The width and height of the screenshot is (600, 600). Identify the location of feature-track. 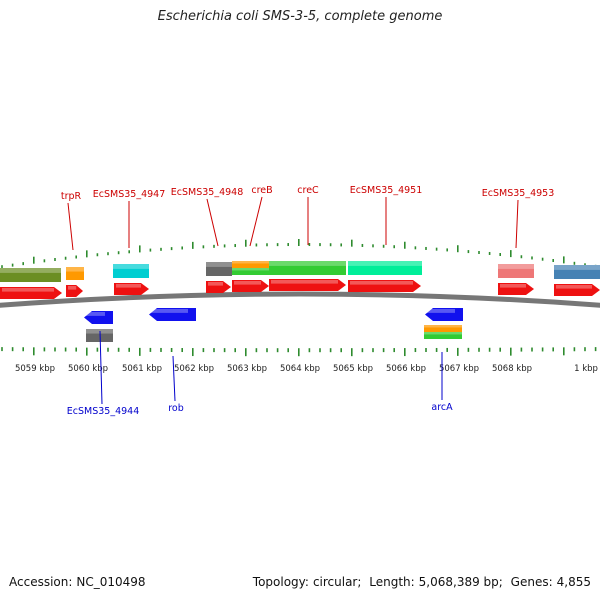
(300, 301).